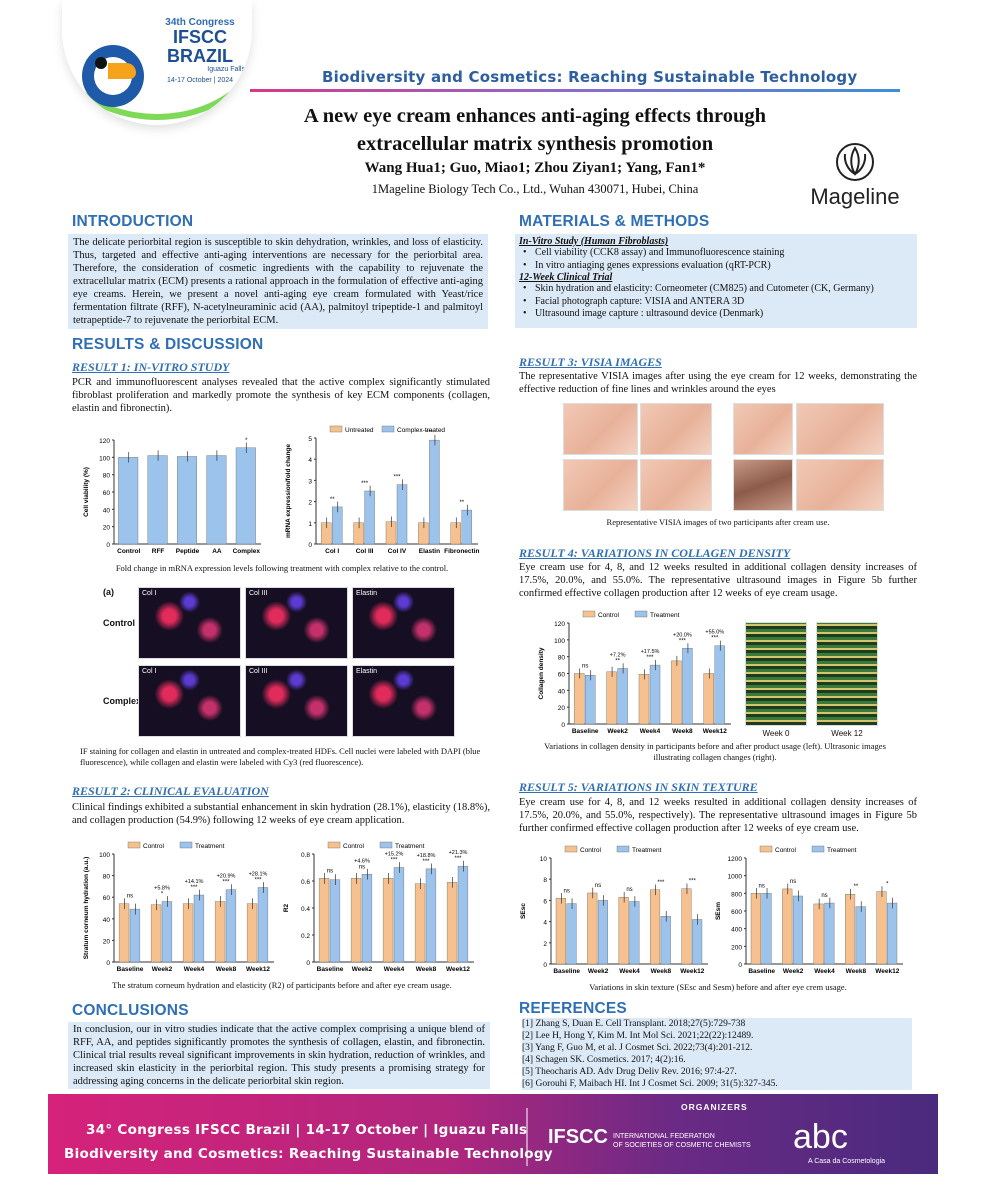 This screenshot has height=1185, width=985. What do you see at coordinates (421, 430) in the screenshot?
I see `legend-label: Complex-treated` at bounding box center [421, 430].